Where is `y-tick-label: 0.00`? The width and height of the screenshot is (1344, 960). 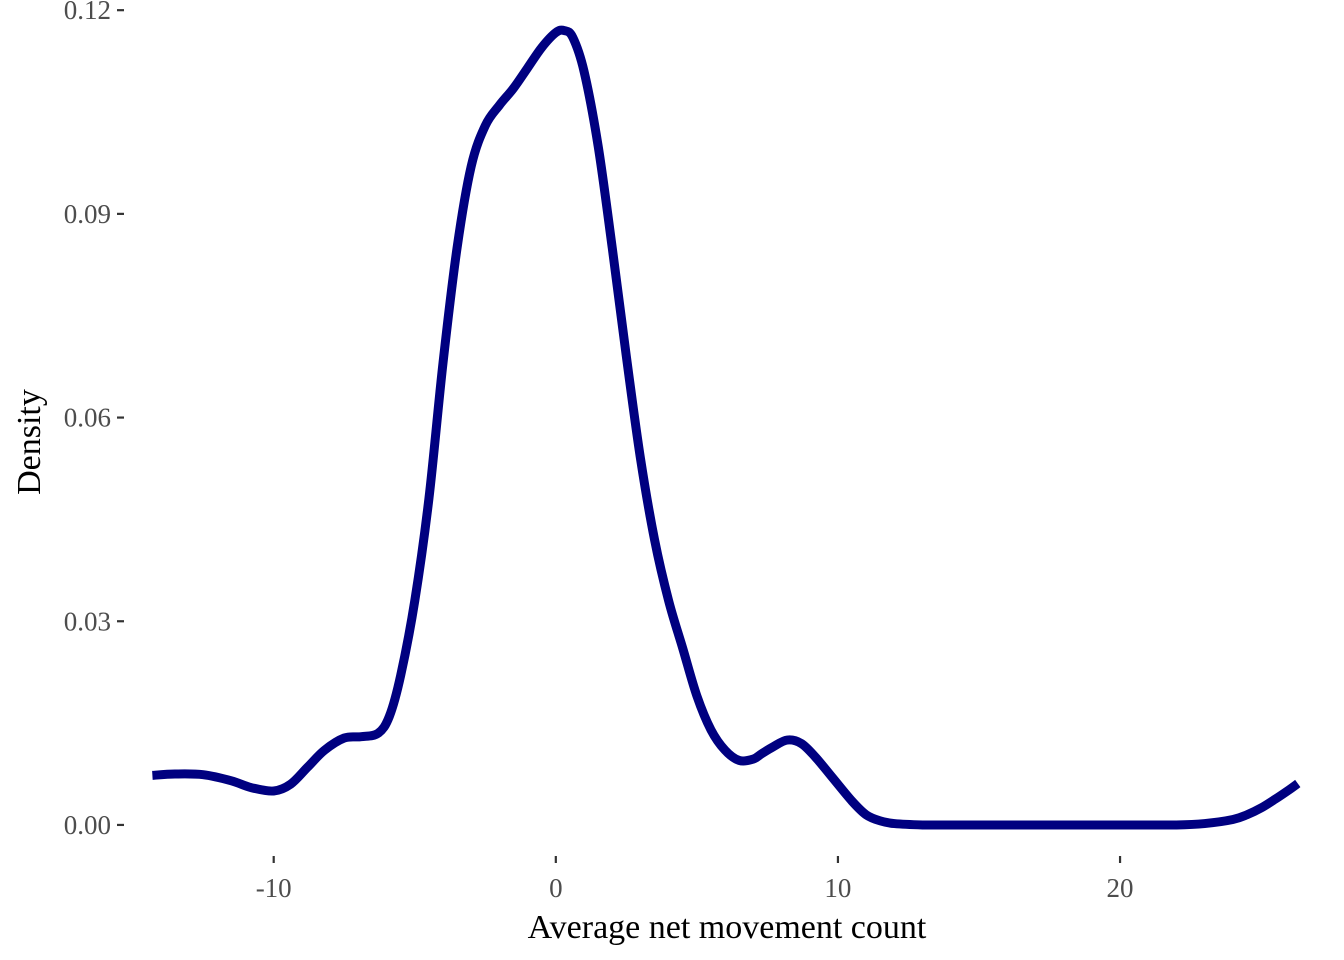 y-tick-label: 0.00 is located at coordinates (87, 825).